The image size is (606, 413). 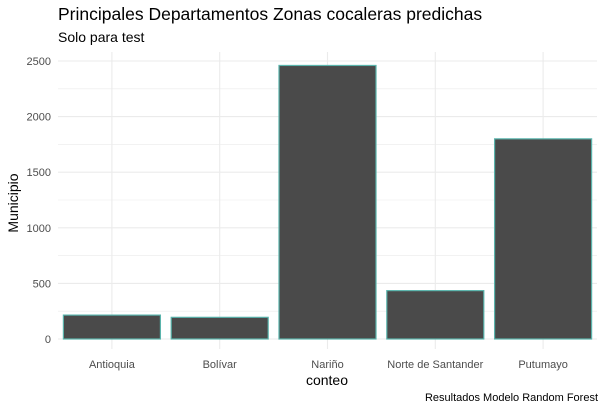 What do you see at coordinates (39, 229) in the screenshot?
I see `y-tick-label: 1000` at bounding box center [39, 229].